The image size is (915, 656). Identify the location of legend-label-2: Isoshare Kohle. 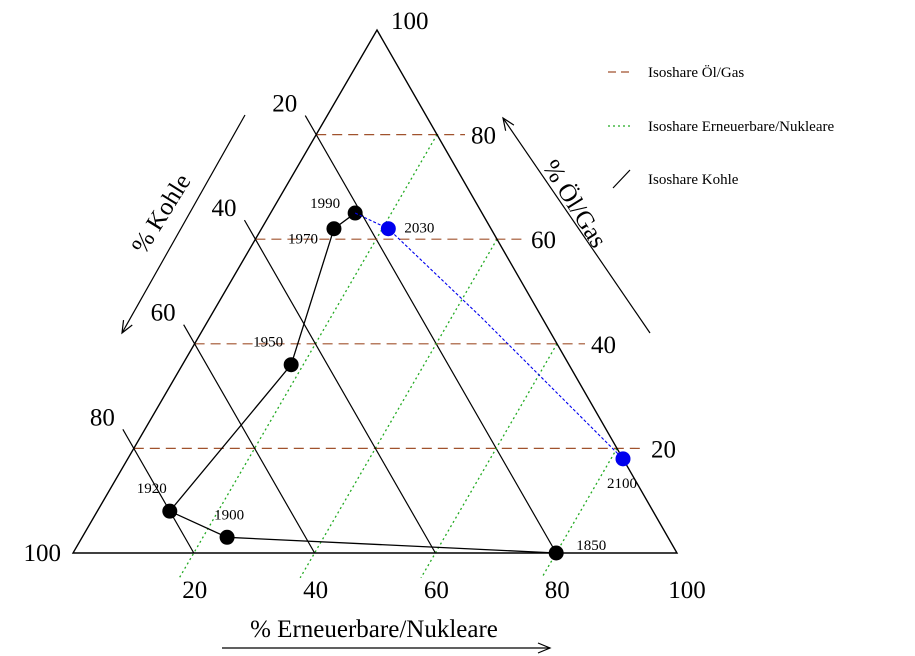
(693, 180).